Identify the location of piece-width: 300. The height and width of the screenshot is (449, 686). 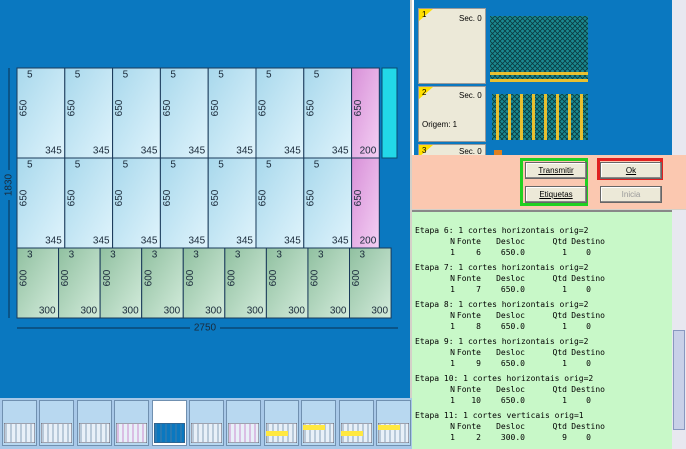
(88, 311).